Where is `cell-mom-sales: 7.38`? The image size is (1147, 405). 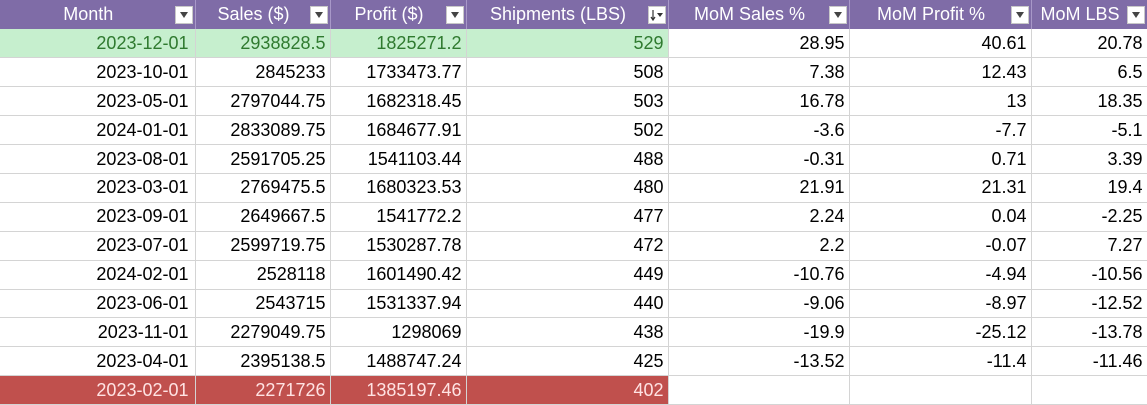
cell-mom-sales: 7.38 is located at coordinates (759, 72).